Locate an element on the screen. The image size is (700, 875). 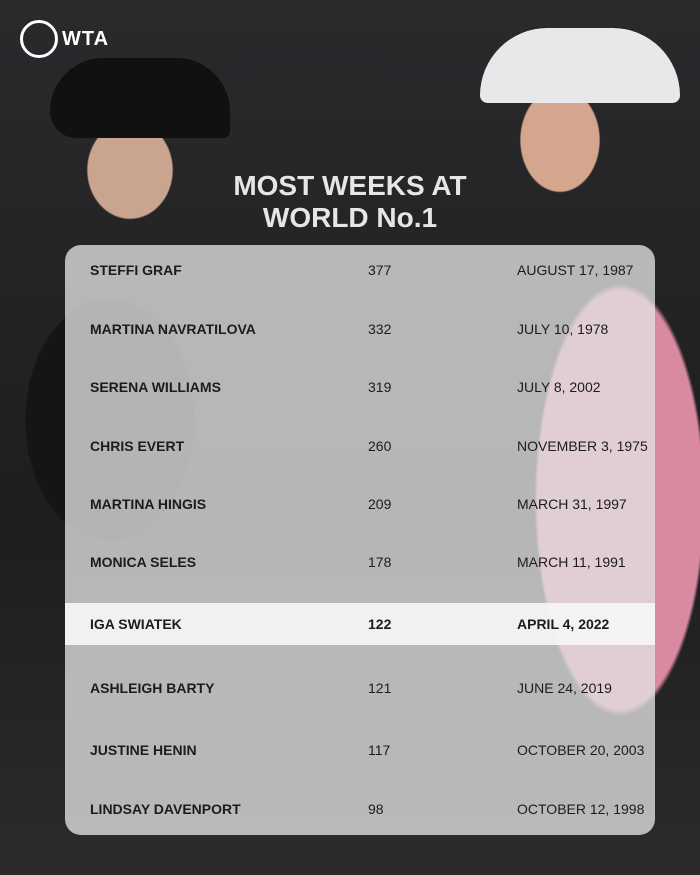
first-date: MARCH 31, 1997 is located at coordinates (572, 504).